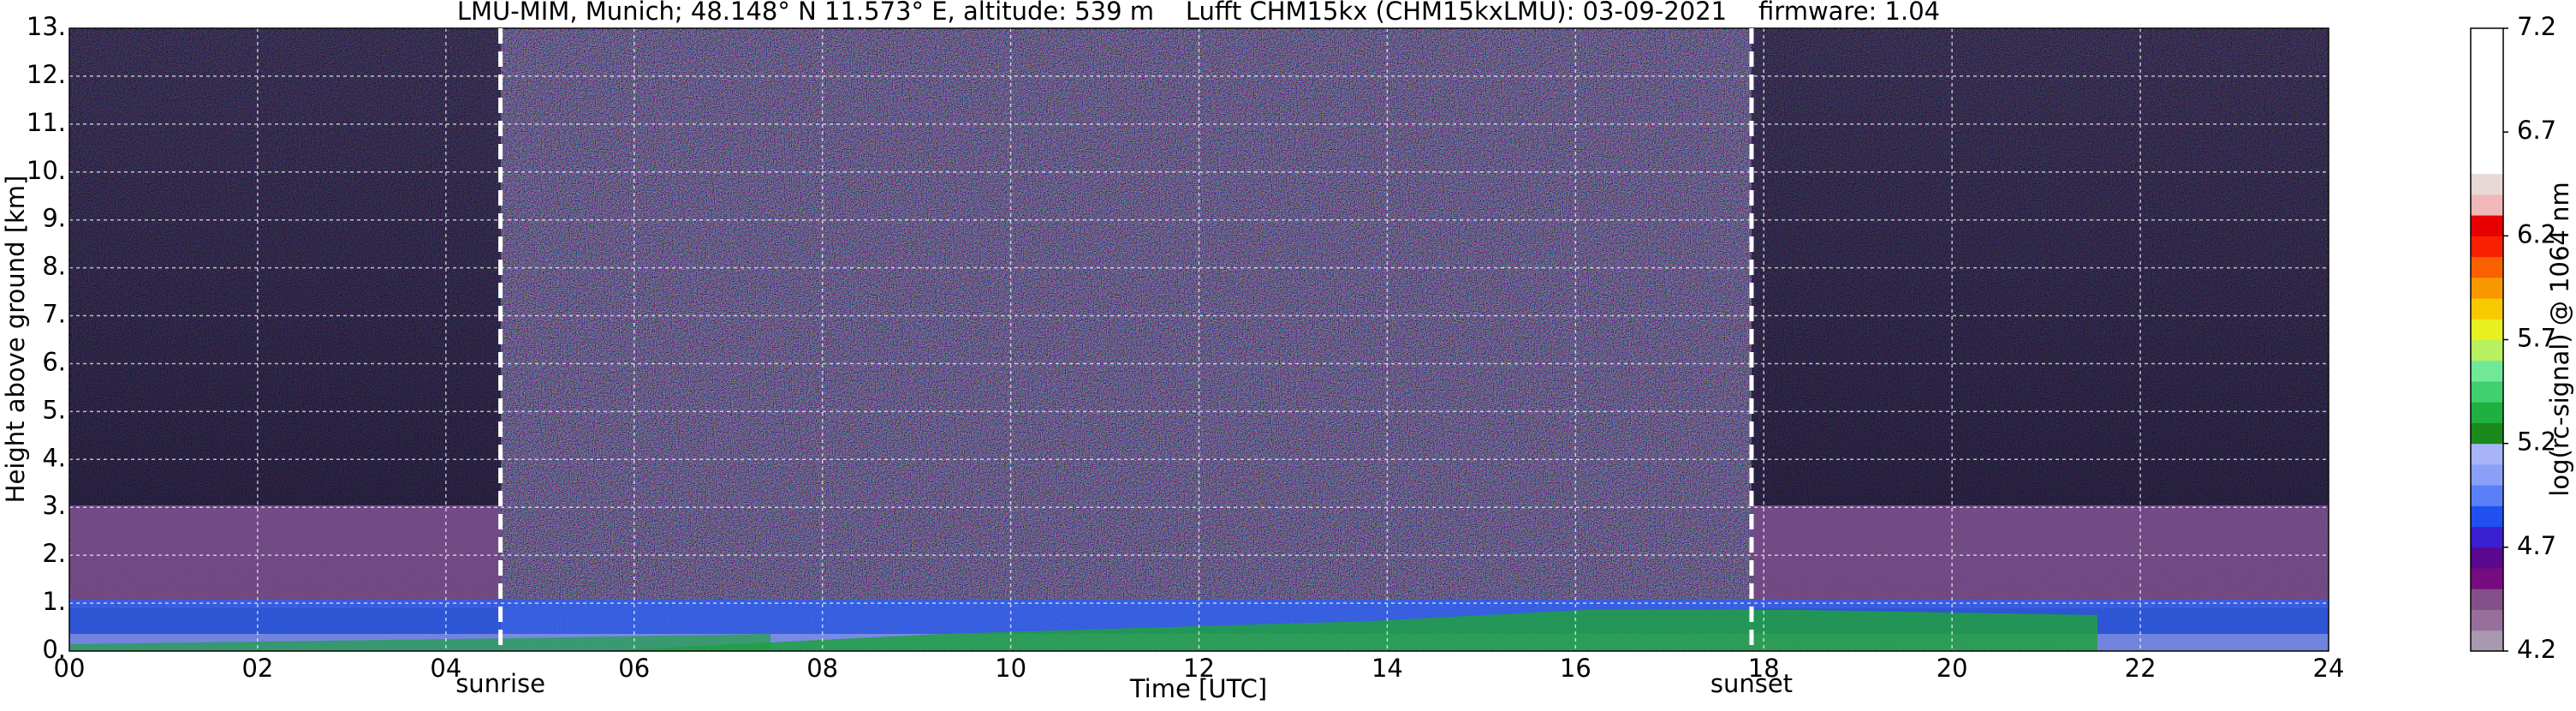  Describe the element at coordinates (1575, 669) in the screenshot. I see `x-tick-label: 16` at that location.